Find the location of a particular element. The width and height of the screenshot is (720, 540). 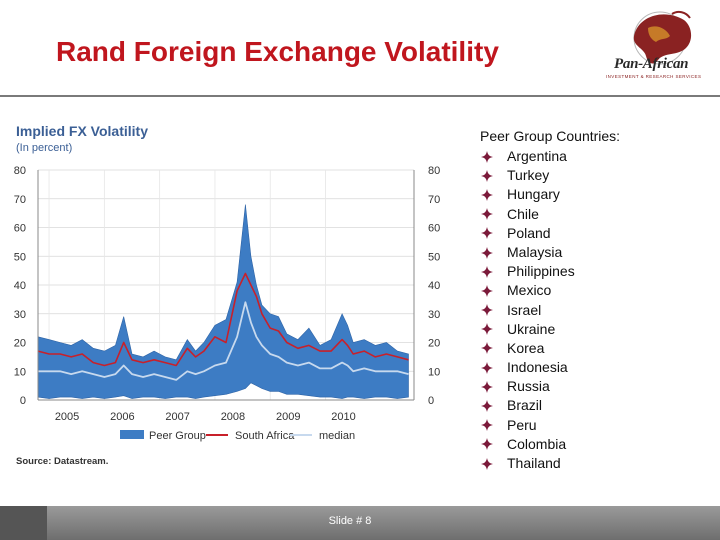

peer-country-item: Mexico is located at coordinates (528, 290).